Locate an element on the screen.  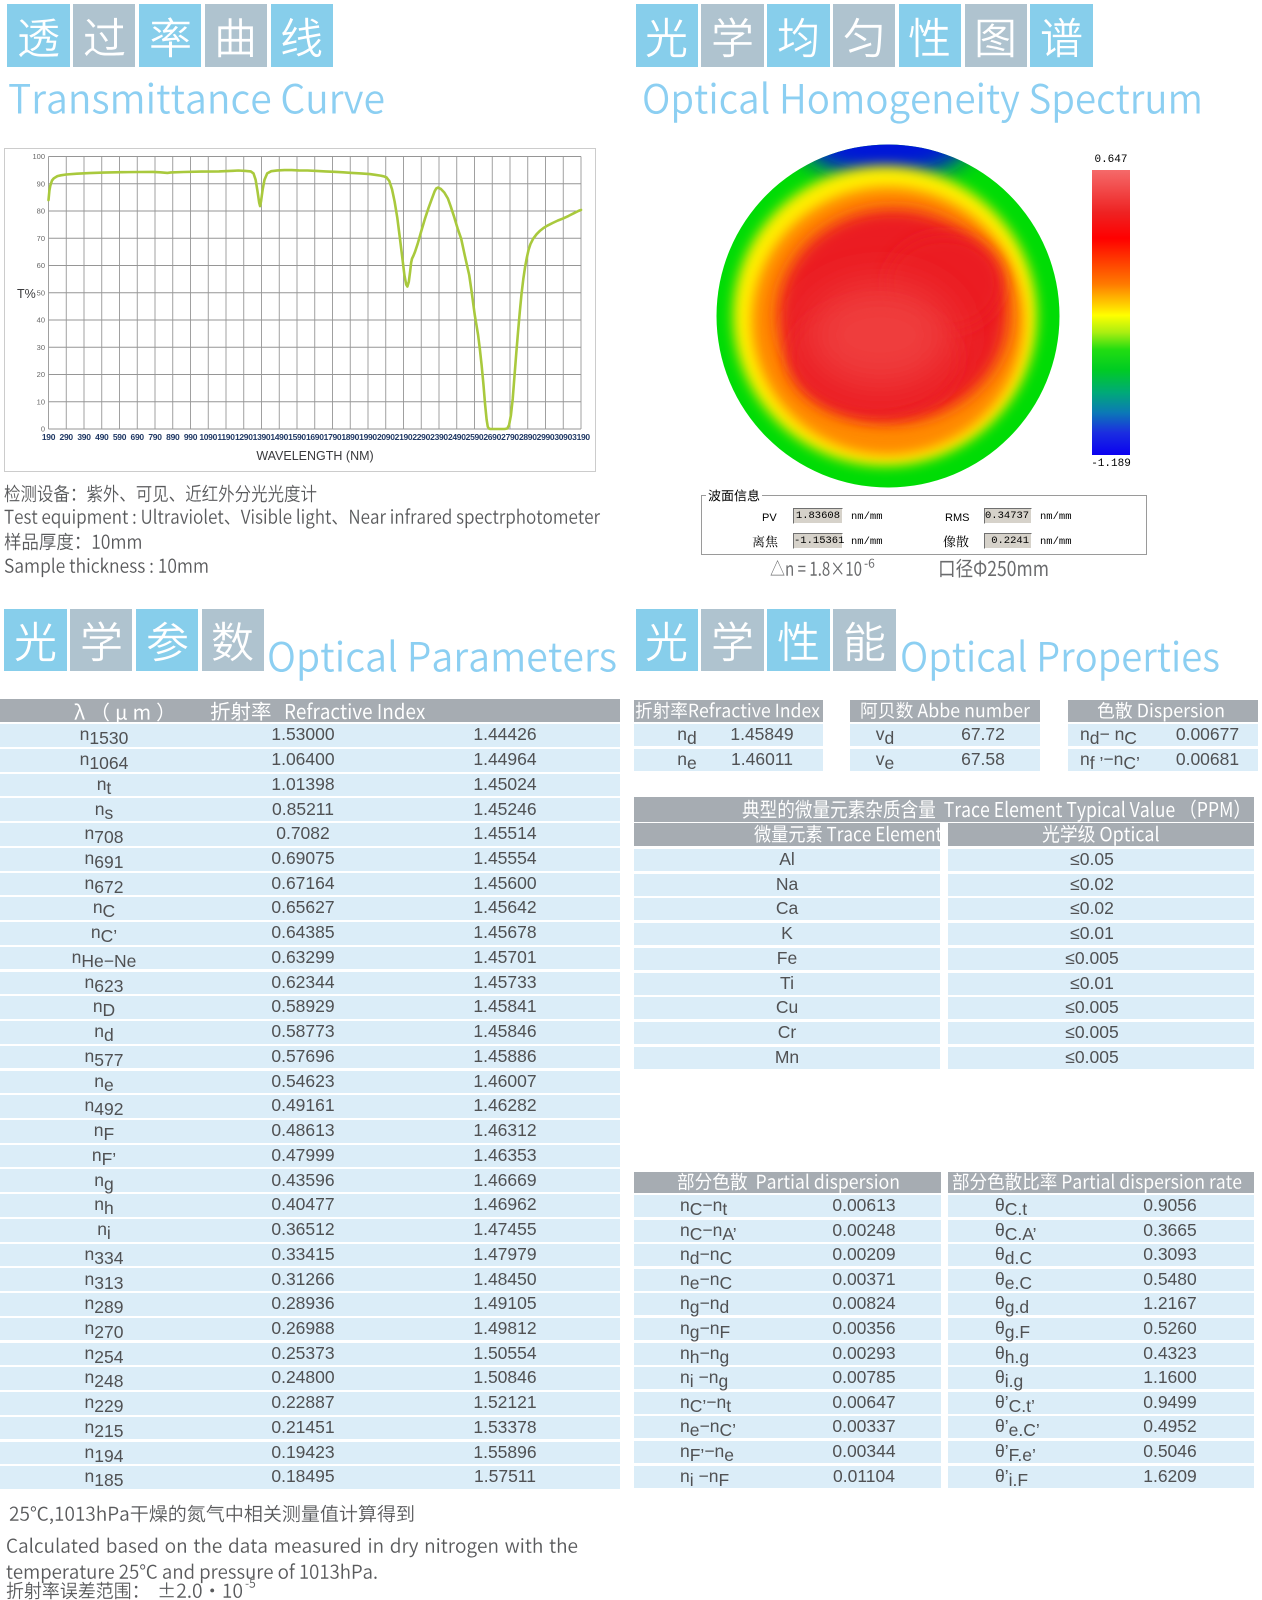
svg-text: T% is located at coordinates (26, 294).